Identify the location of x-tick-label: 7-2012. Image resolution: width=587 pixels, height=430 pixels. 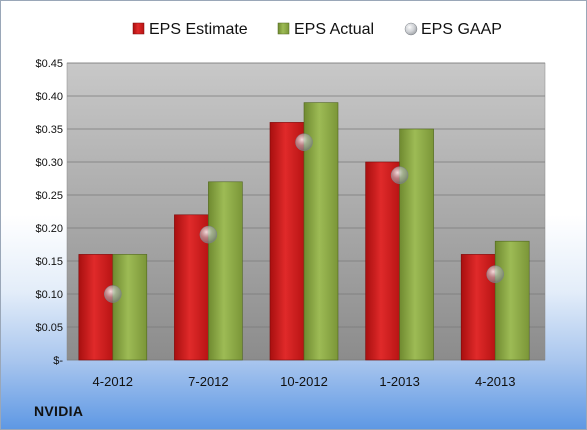
(208, 381).